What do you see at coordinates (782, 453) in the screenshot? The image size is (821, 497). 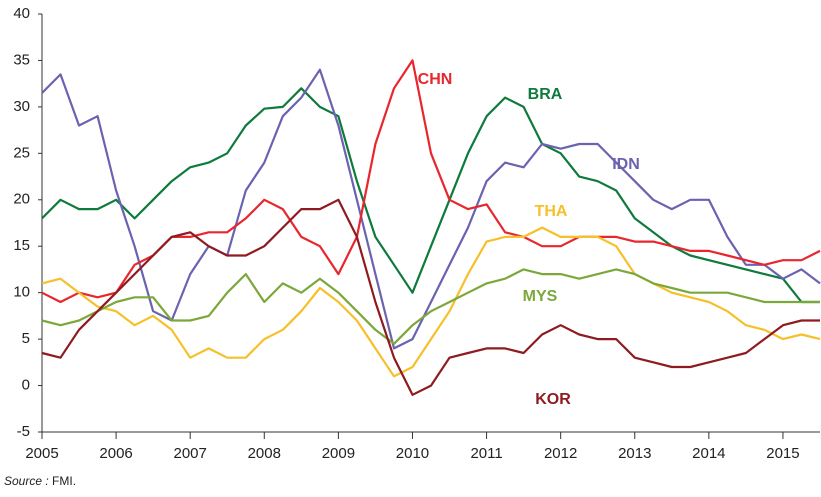 I see `x-tick-label: 2015` at bounding box center [782, 453].